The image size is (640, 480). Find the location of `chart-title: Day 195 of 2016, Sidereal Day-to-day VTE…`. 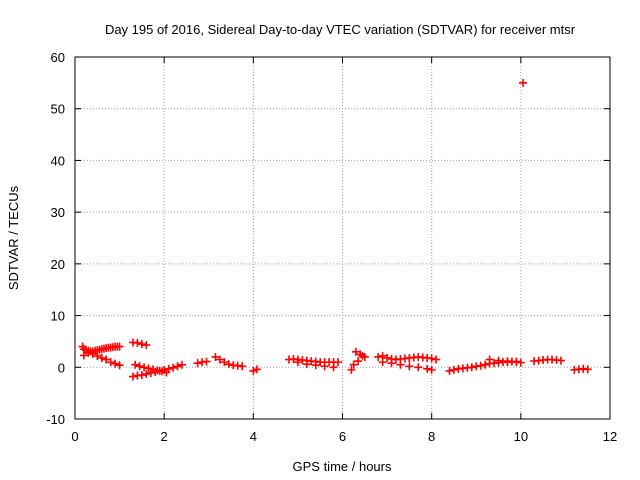

chart-title: Day 195 of 2016, Sidereal Day-to-day VTE… is located at coordinates (340, 29).